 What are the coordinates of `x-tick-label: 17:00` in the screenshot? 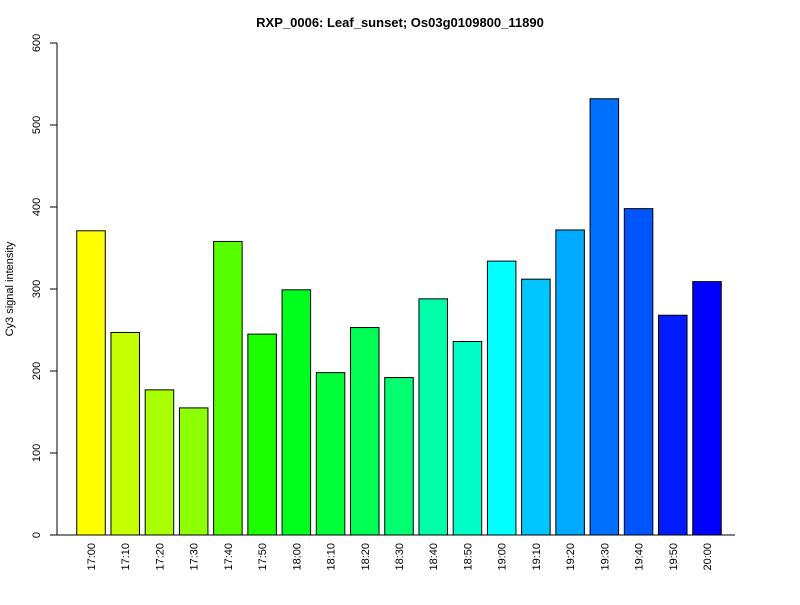 It's located at (92, 557).